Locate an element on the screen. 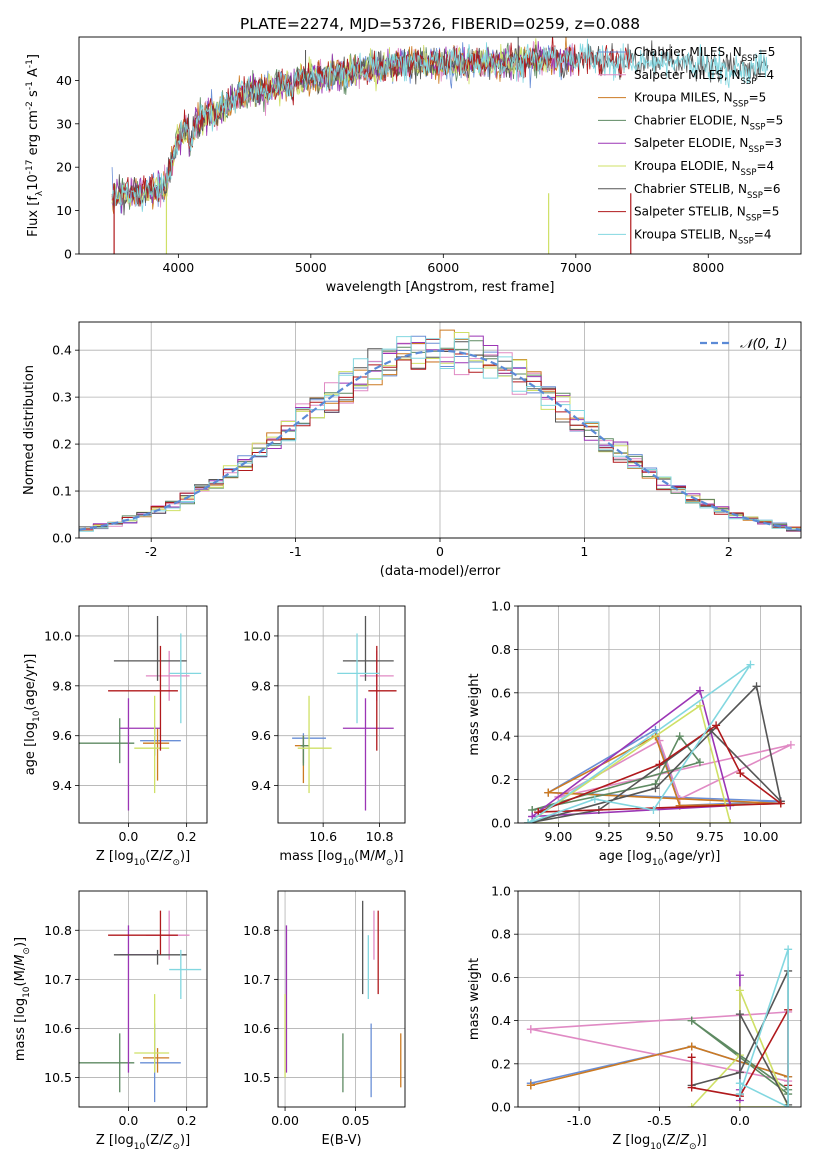 The width and height of the screenshot is (819, 1170). label-part: (Z/ is located at coordinates (671, 1140).